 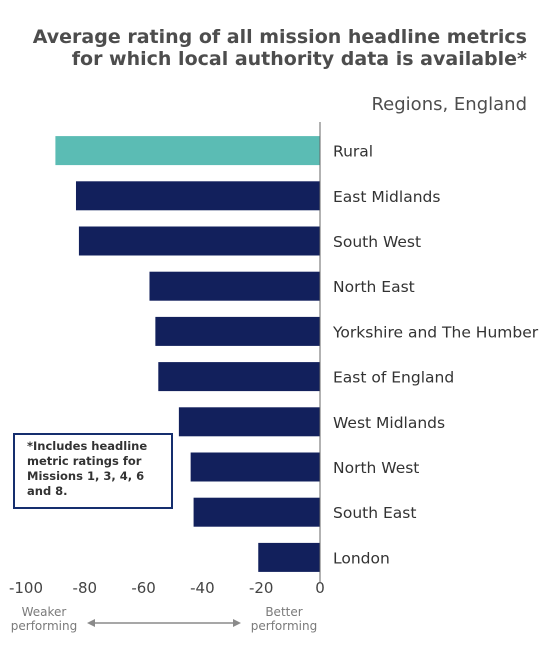 I want to click on bar-east-midlands, so click(x=197, y=196).